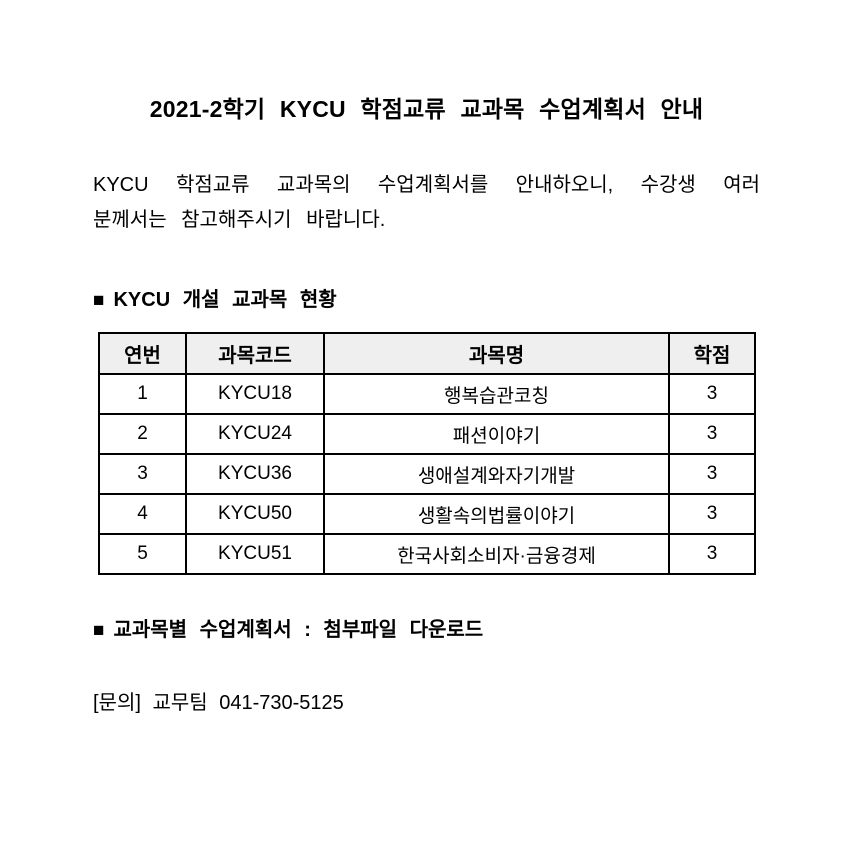 This screenshot has height=850, width=850. I want to click on cell-course-name: 한국사회소비자·금융경제, so click(496, 554).